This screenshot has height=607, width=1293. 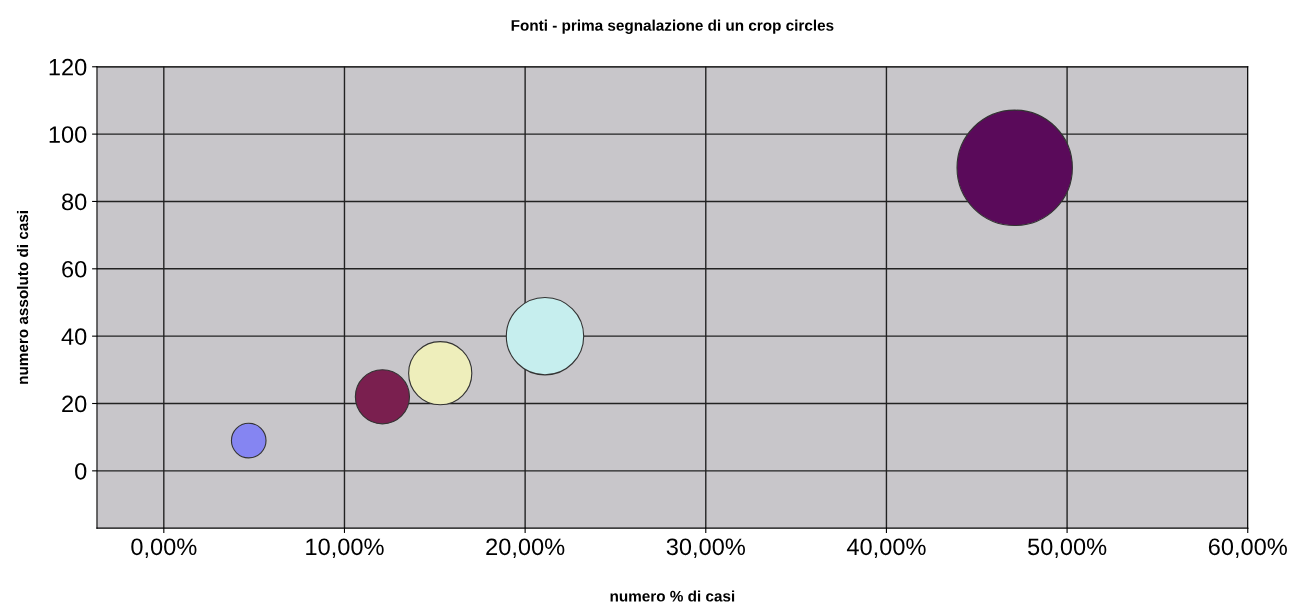 I want to click on chart-title: Fonti - prima segnalazione di un crop circles, so click(x=672, y=26).